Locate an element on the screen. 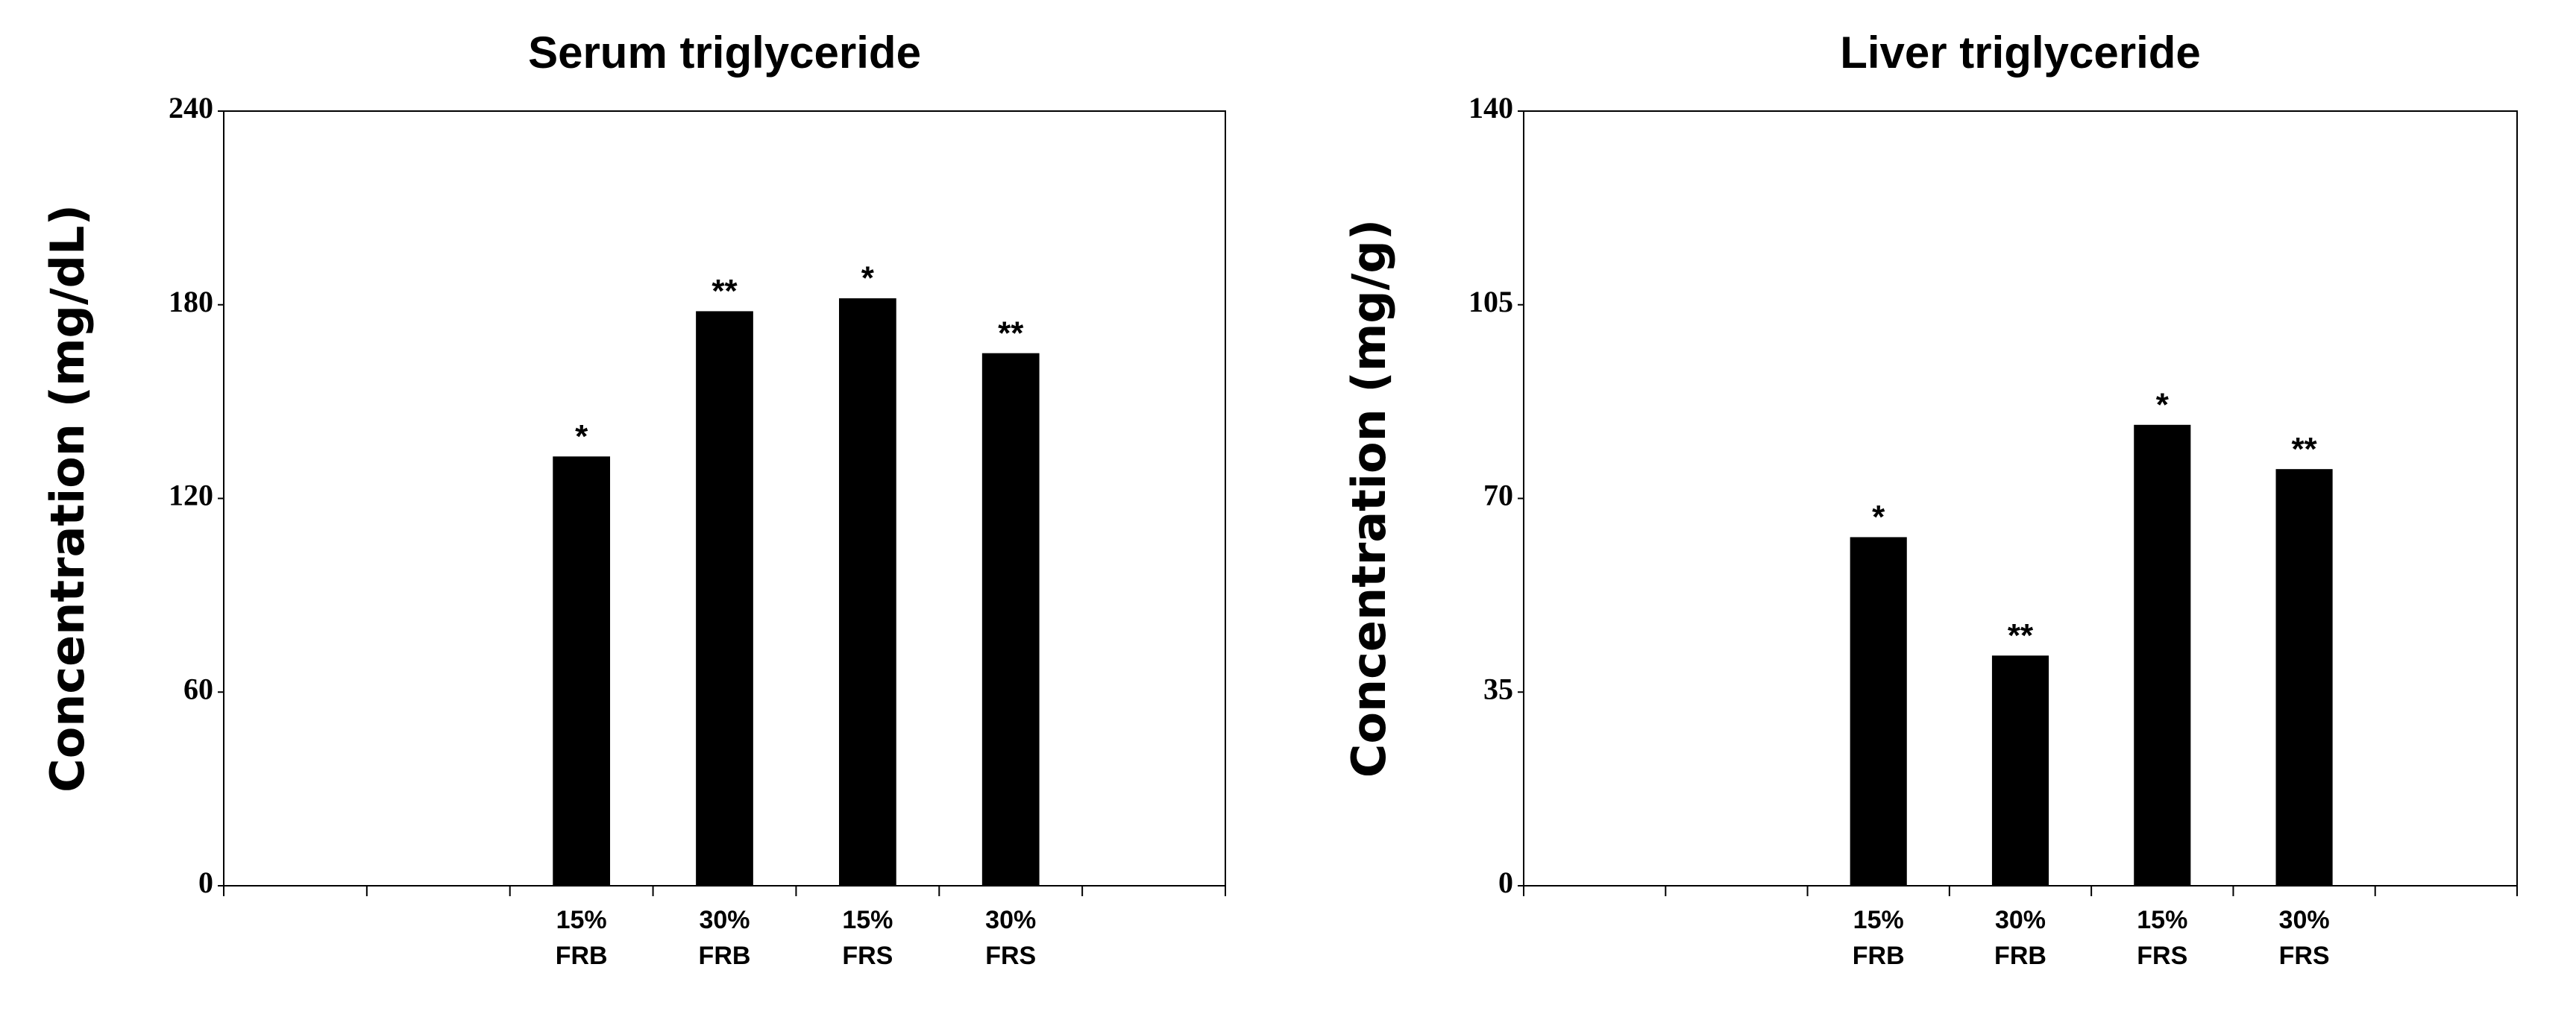  y-tick-label: 140 is located at coordinates (1491, 108).